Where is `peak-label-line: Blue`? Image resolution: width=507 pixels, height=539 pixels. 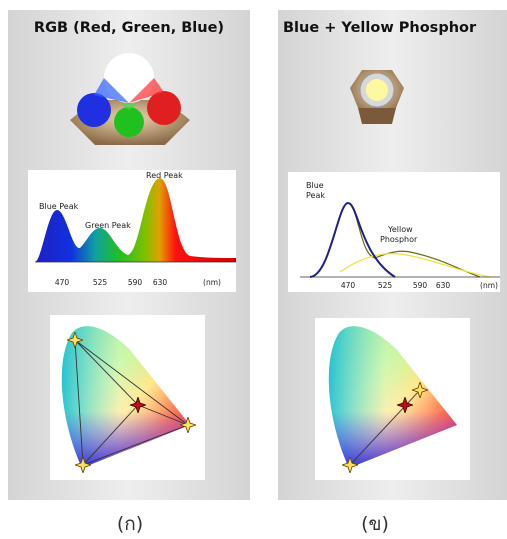 peak-label-line: Blue is located at coordinates (315, 185).